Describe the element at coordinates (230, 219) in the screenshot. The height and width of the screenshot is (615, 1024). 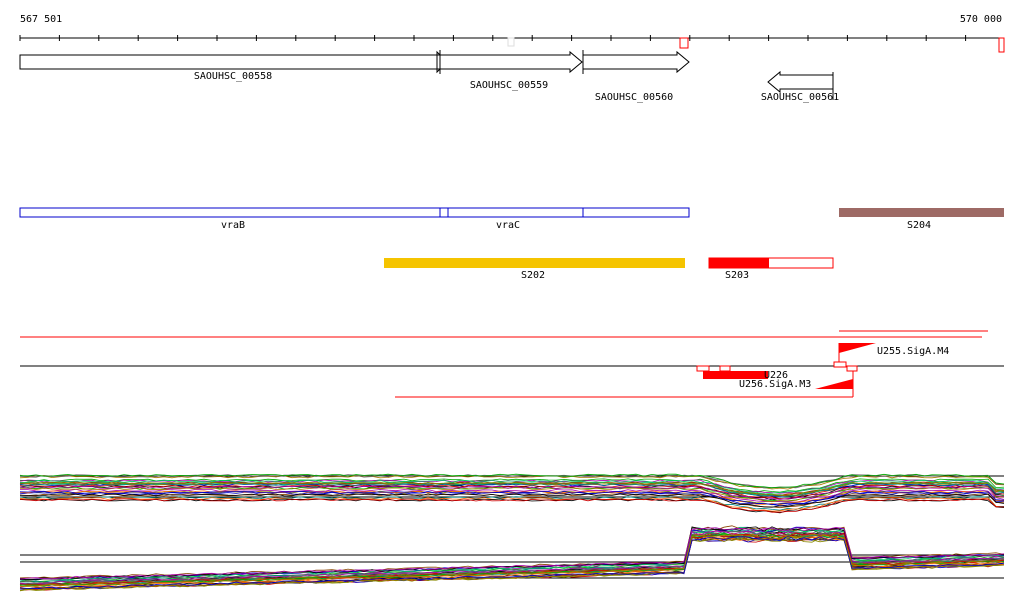
I see `operon-vrab: vraB` at that location.